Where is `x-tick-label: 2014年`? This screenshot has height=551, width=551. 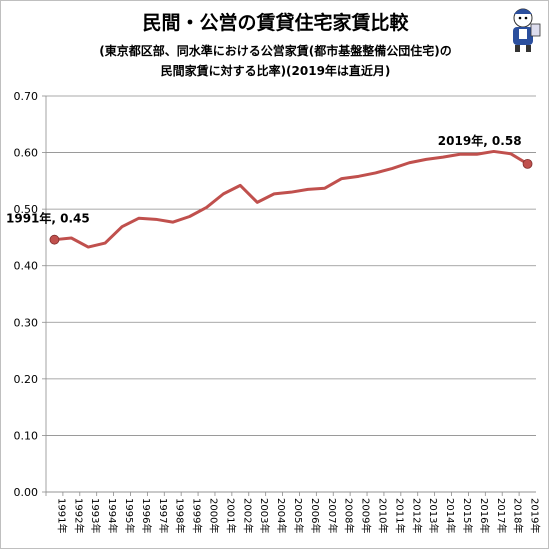
x-tick-label: 2014年 is located at coordinates (450, 515).